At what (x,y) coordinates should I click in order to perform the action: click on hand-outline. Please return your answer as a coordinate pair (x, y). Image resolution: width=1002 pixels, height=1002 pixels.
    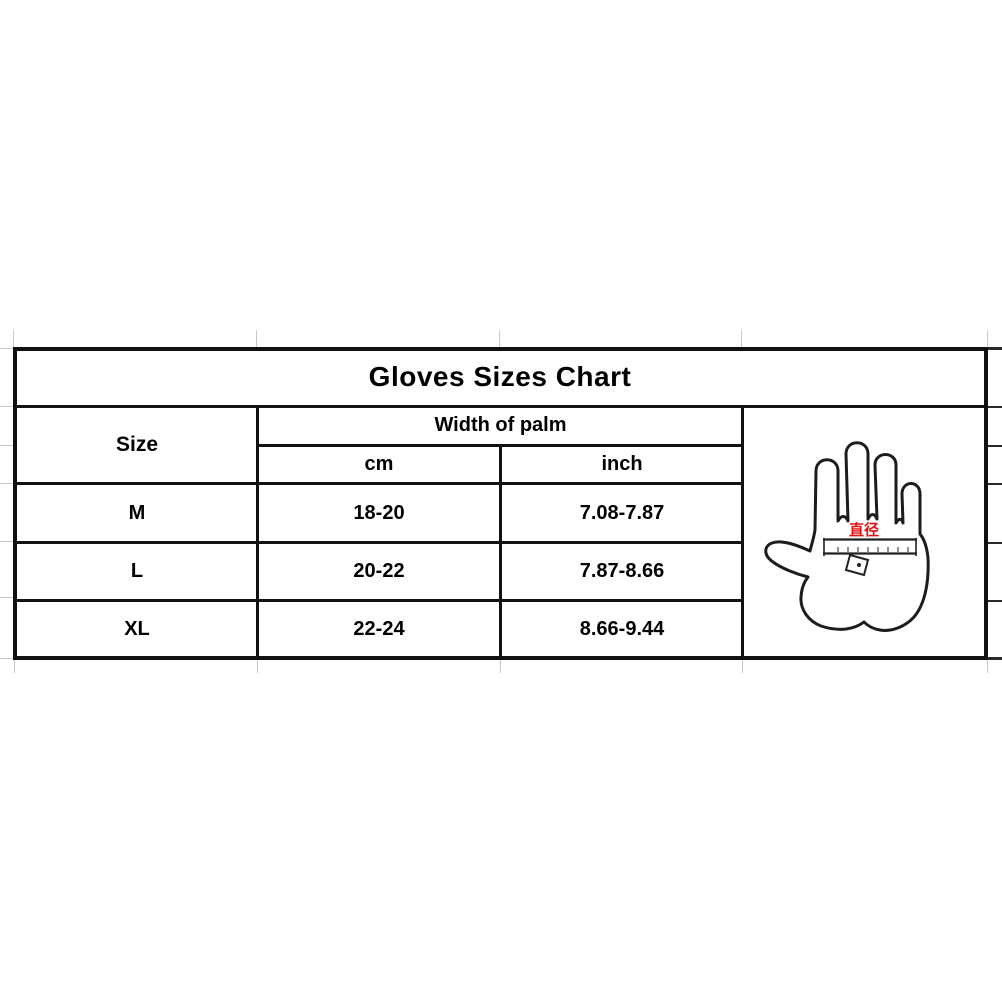
    Looking at the image, I should click on (847, 536).